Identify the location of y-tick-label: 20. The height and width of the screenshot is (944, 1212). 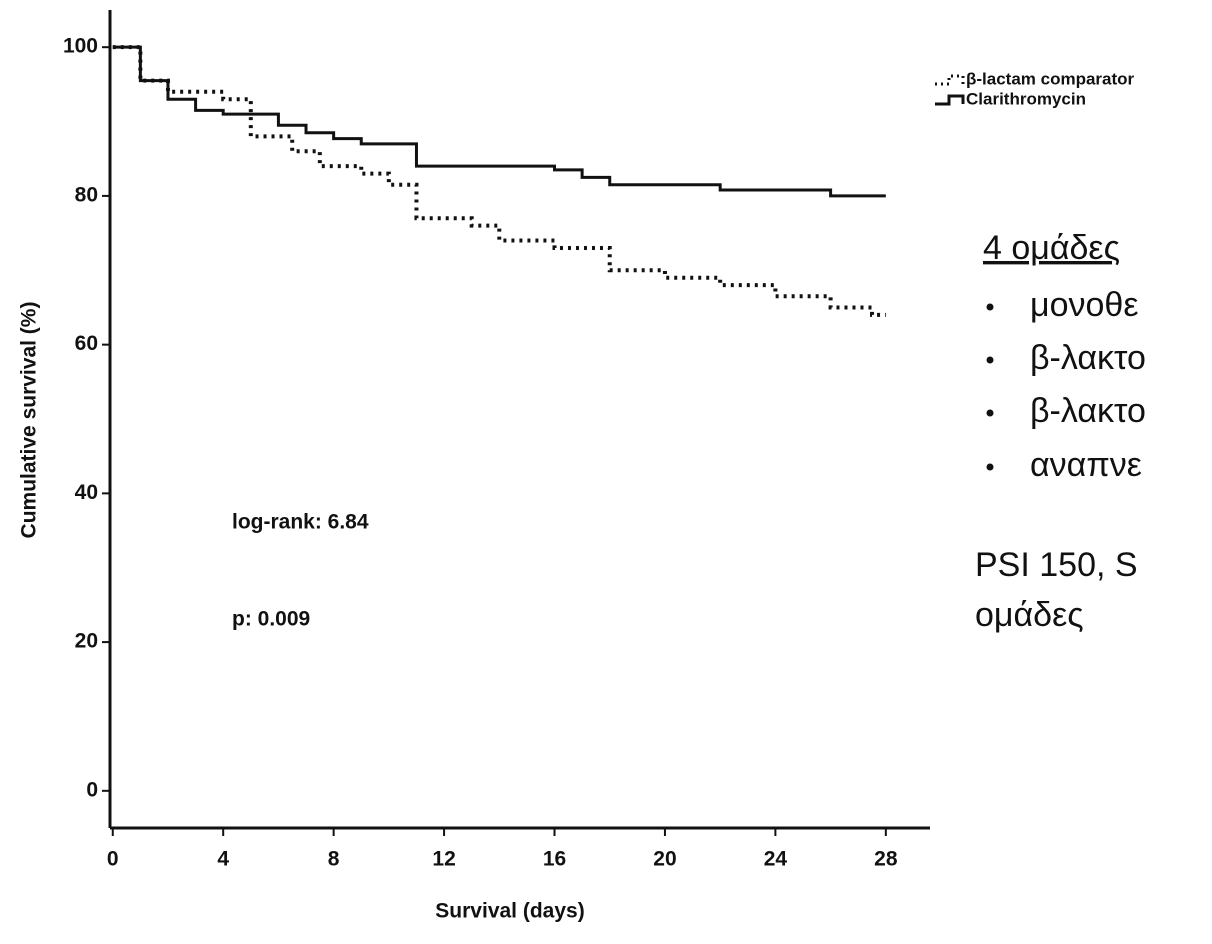
(86, 641).